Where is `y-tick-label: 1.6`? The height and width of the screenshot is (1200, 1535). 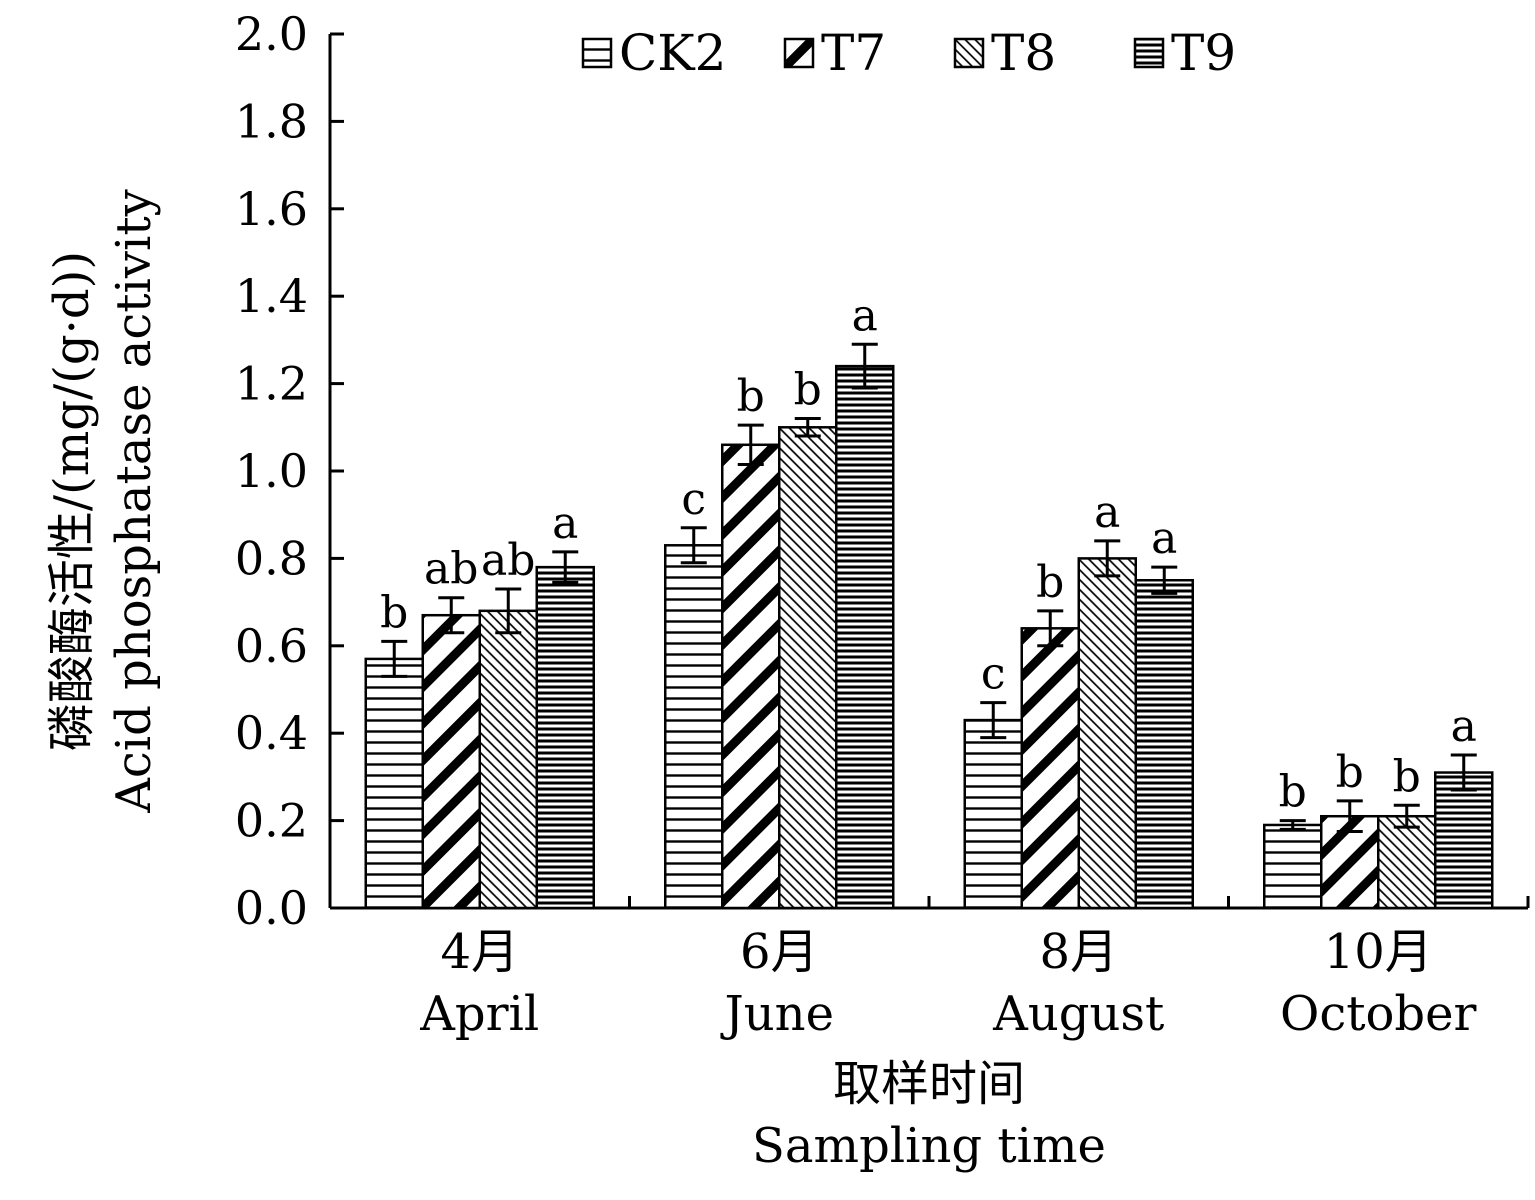
y-tick-label: 1.6 is located at coordinates (271, 209).